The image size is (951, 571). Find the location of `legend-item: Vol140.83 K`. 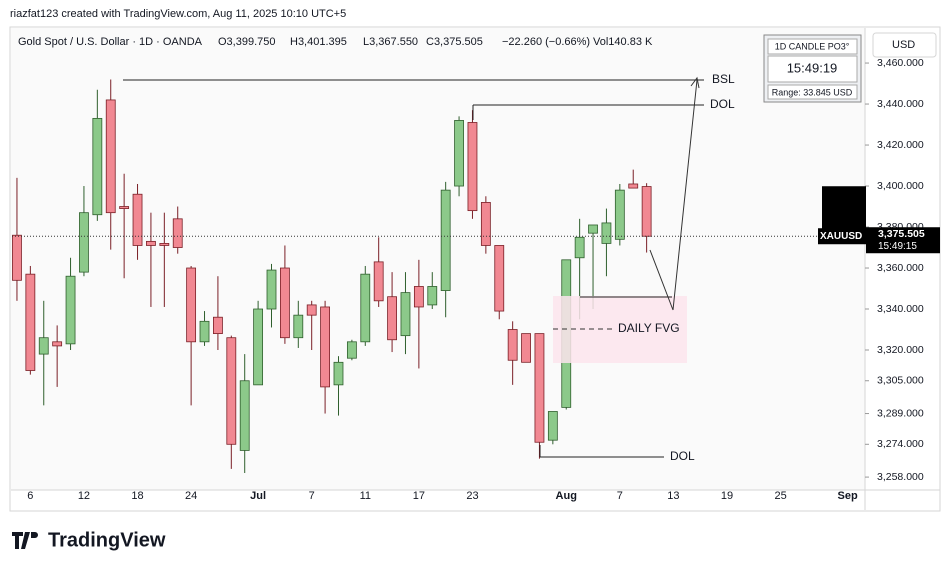

legend-item: Vol140.83 K is located at coordinates (623, 42).